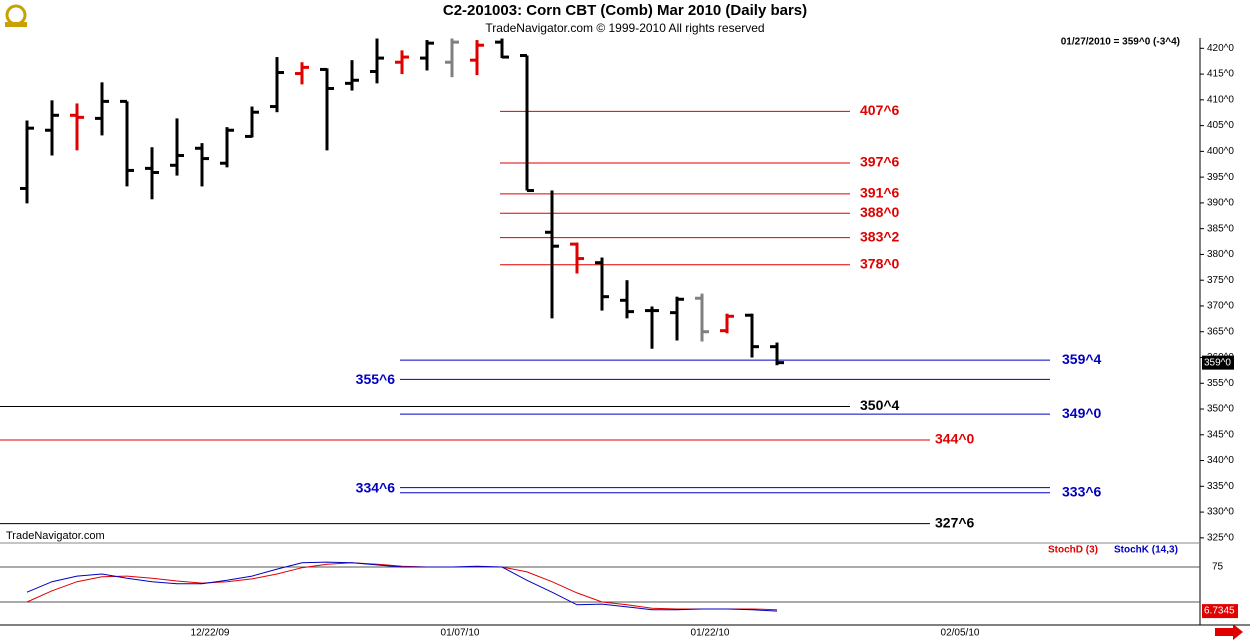  What do you see at coordinates (1220, 48) in the screenshot?
I see `y-tick-label: 420^0` at bounding box center [1220, 48].